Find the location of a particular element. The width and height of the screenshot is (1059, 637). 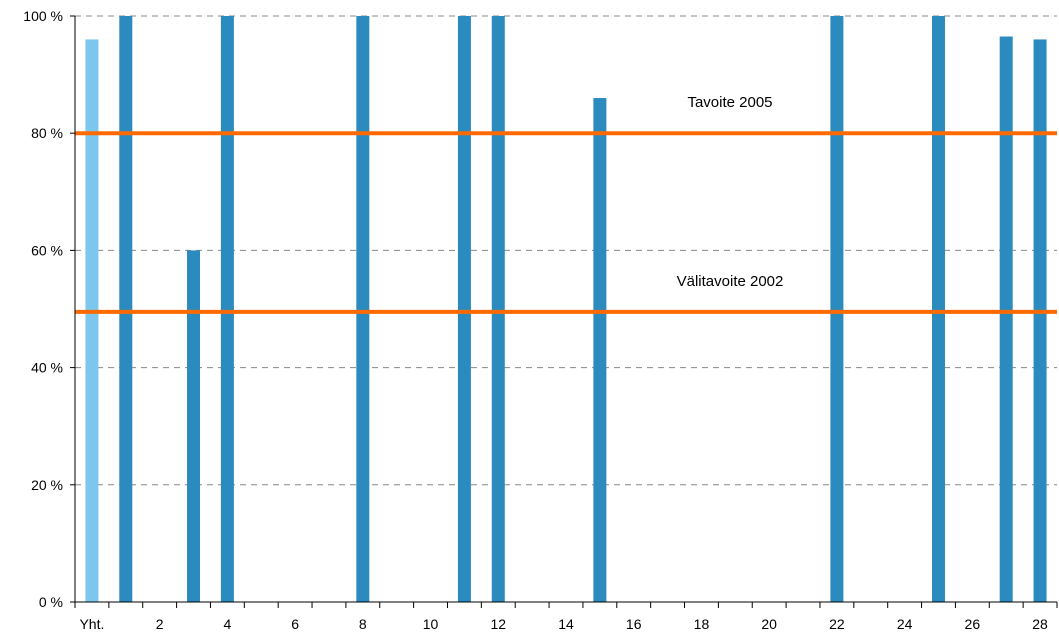

reference-line-label: Tavoite 2005 is located at coordinates (729, 102).